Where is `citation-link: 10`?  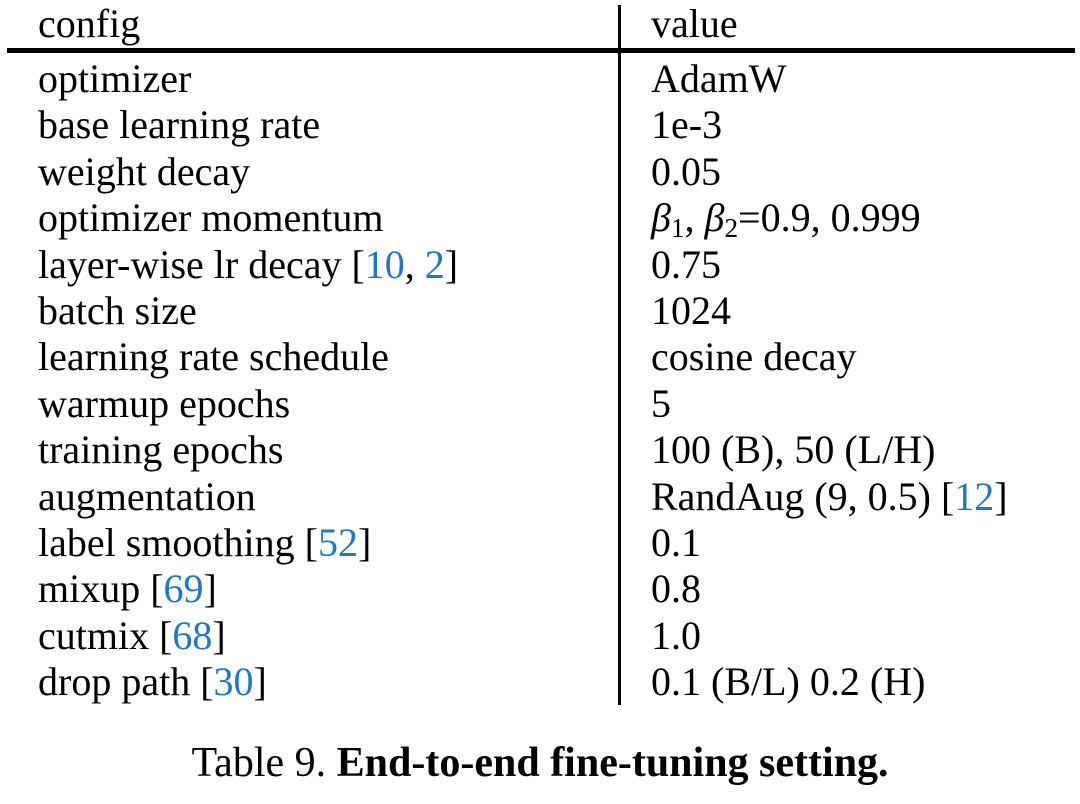
citation-link: 10 is located at coordinates (384, 264).